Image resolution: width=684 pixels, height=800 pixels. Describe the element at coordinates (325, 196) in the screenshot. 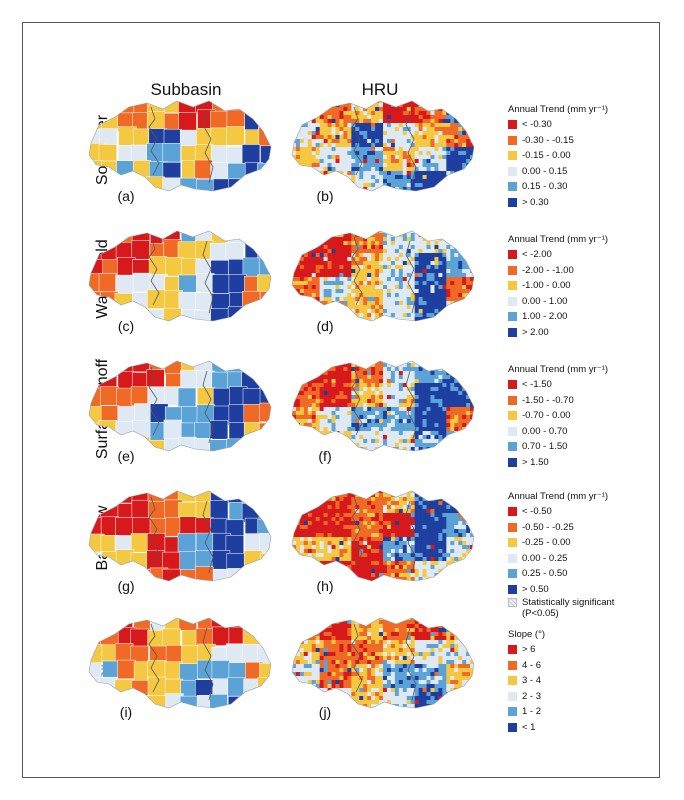

I see `panel-label-b: (b)` at that location.